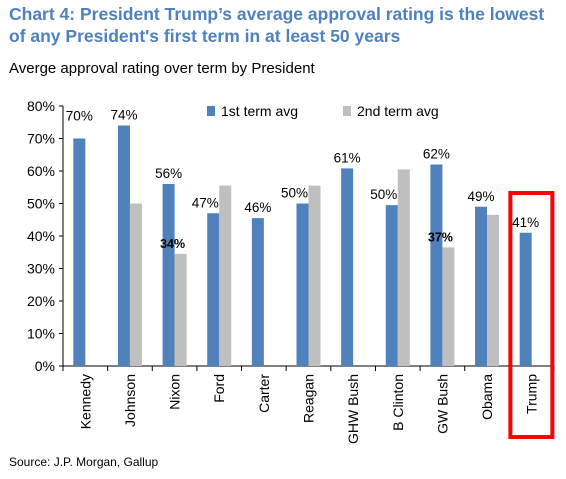  I want to click on x-category-label: Nixon, so click(175, 392).